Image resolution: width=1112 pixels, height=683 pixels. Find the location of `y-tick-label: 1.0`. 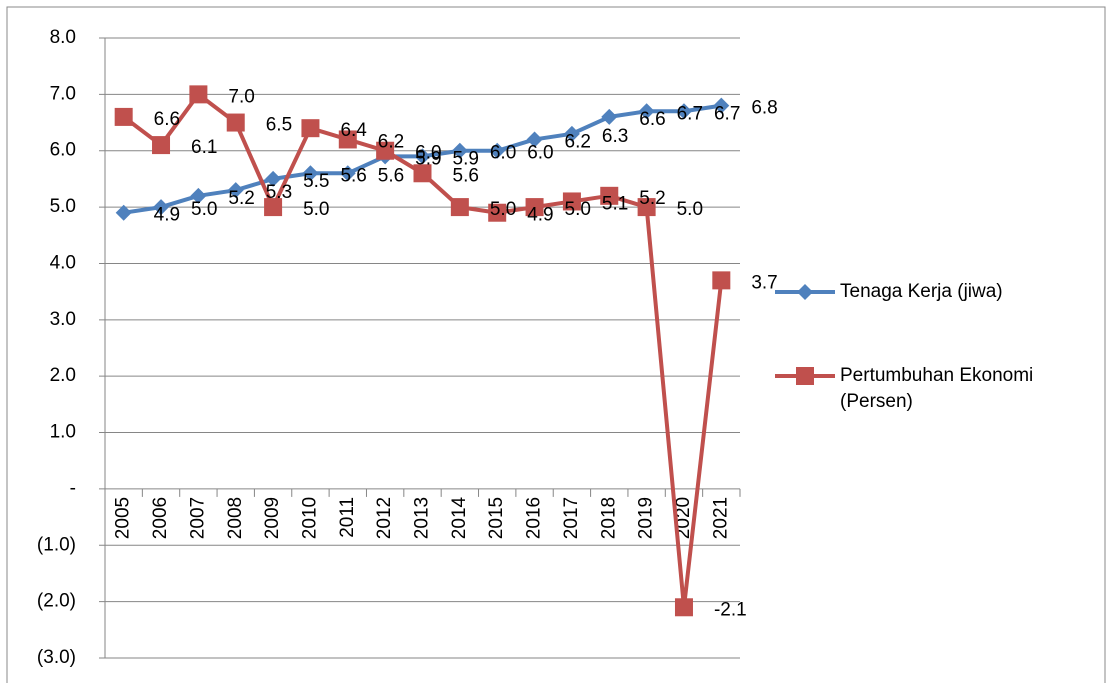

y-tick-label: 1.0 is located at coordinates (63, 432).